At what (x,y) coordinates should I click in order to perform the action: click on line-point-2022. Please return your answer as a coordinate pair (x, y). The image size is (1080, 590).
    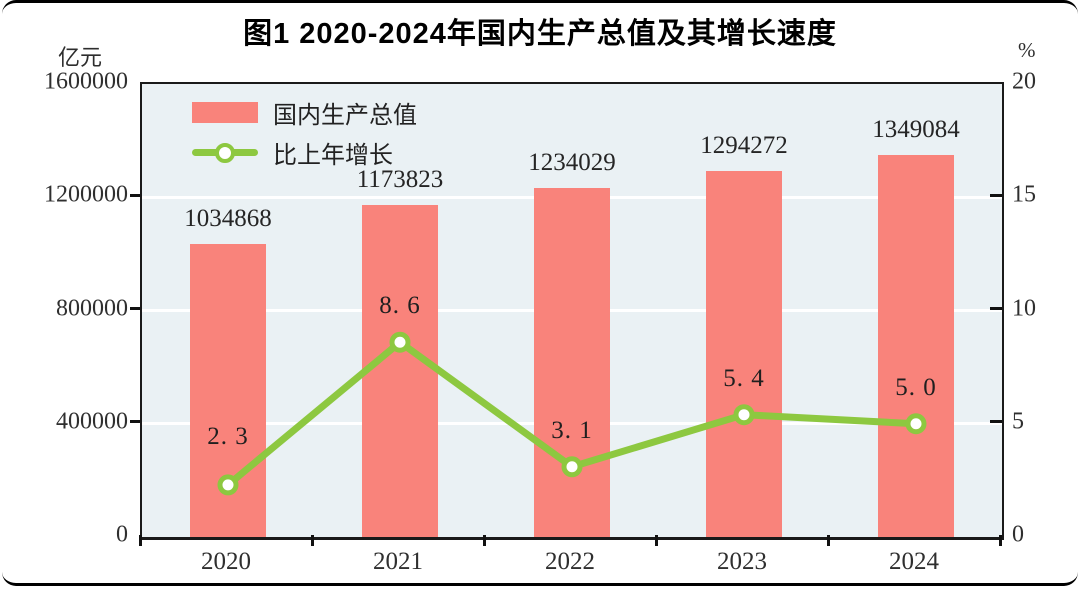
    Looking at the image, I should click on (572, 467).